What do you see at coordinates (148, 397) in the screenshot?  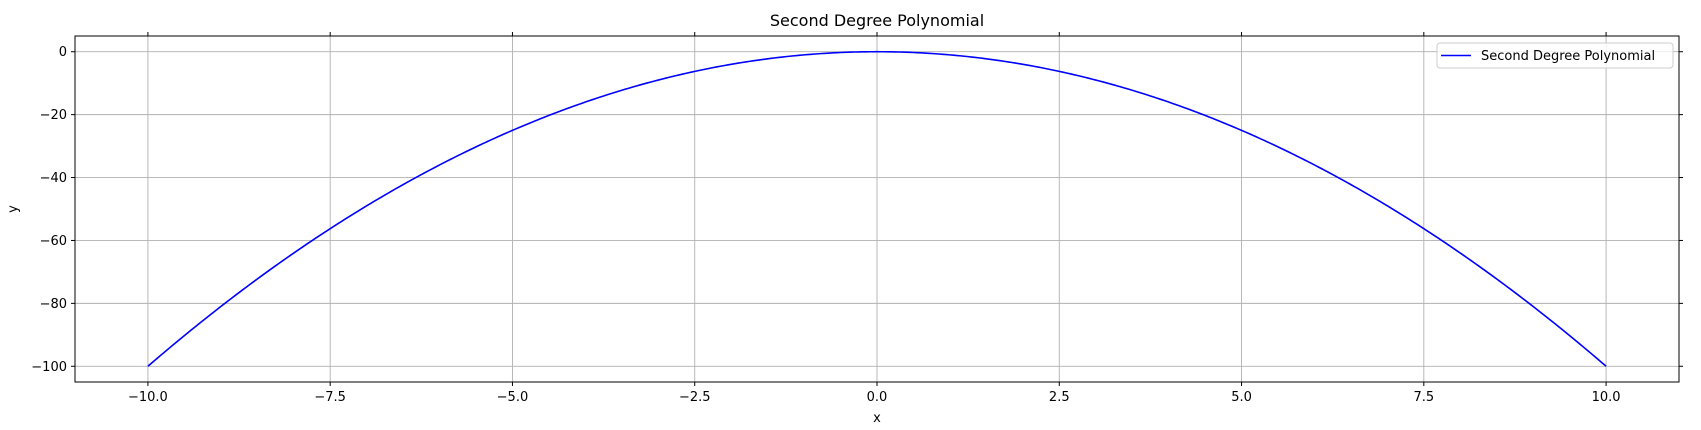 I see `x-tick-label: −10.0` at bounding box center [148, 397].